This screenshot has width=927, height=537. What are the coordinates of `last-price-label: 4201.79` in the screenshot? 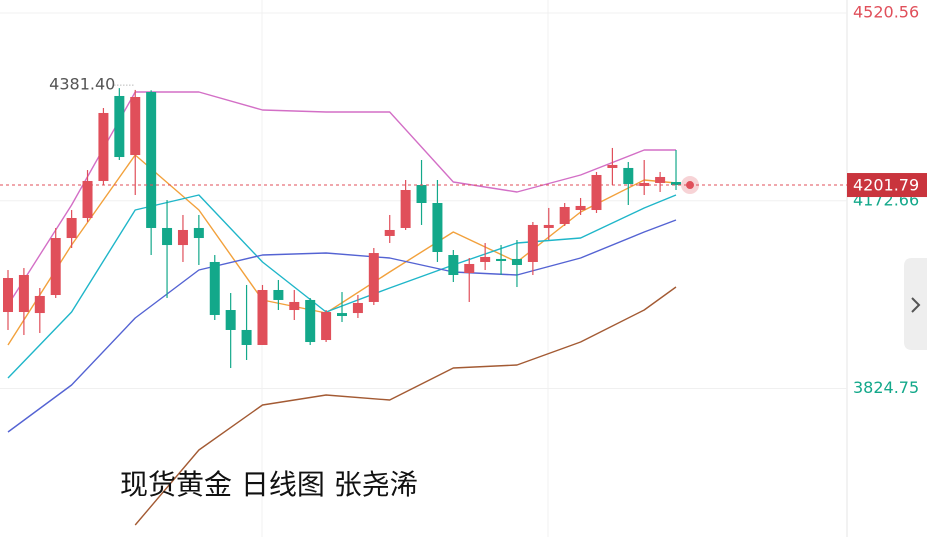 It's located at (886, 185).